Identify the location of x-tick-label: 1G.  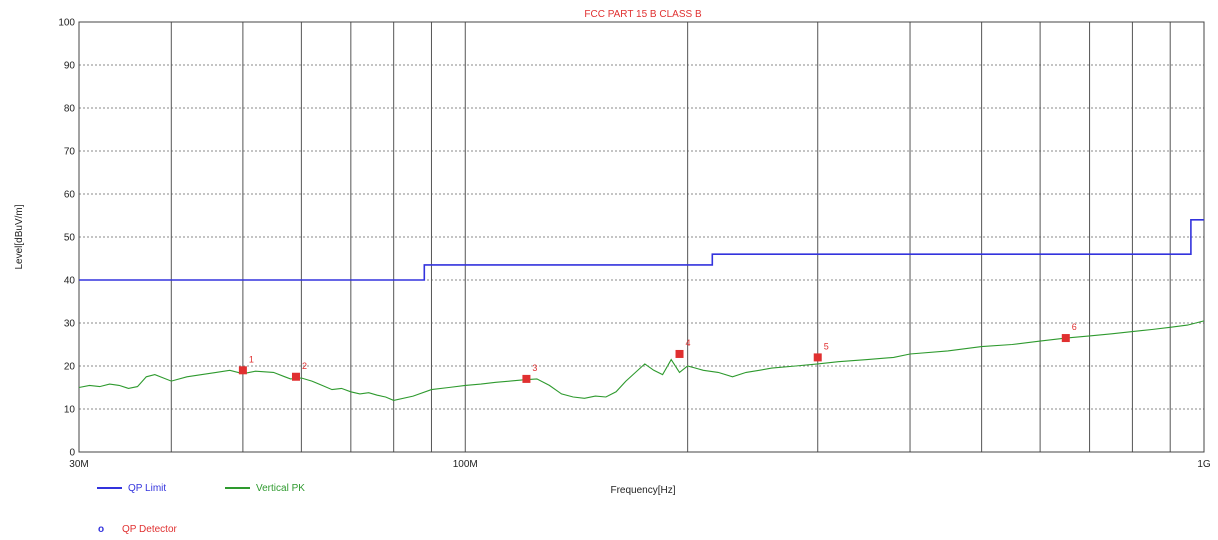
(1204, 464).